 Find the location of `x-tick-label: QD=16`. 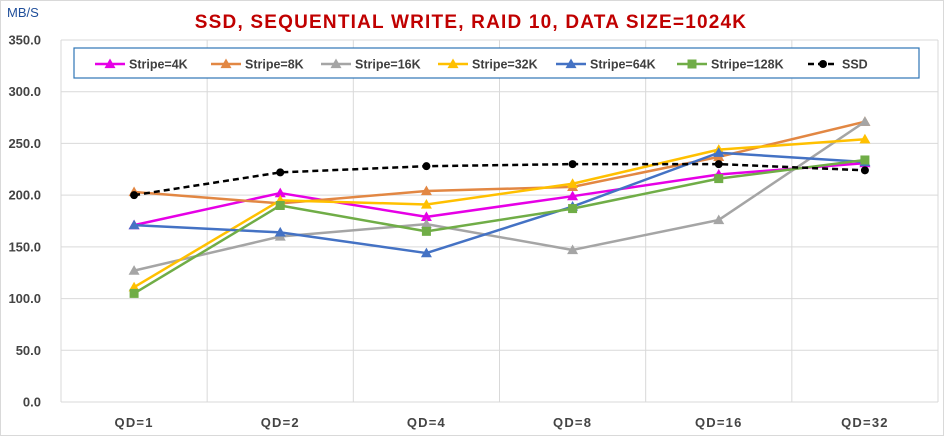

x-tick-label: QD=16 is located at coordinates (719, 422).